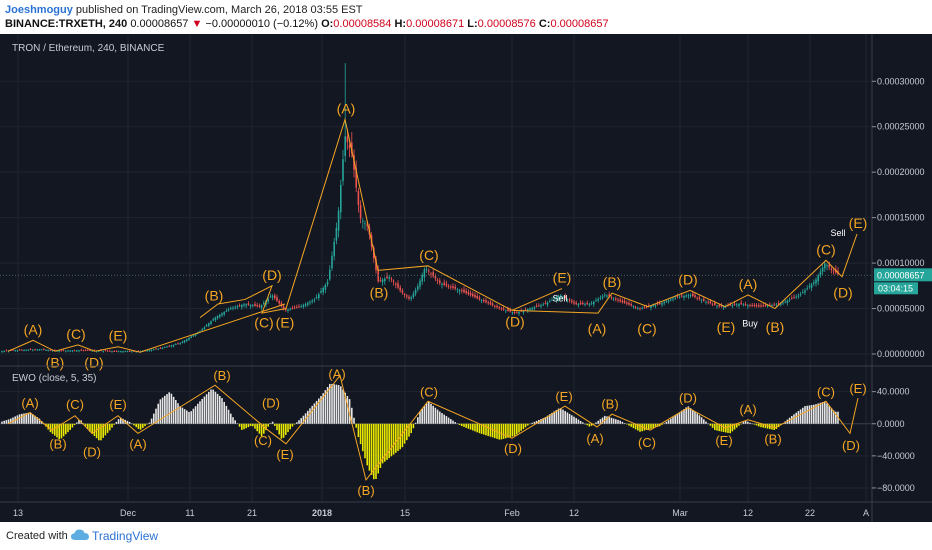  What do you see at coordinates (901, 354) in the screenshot?
I see `price-tick-label: 0.00000000` at bounding box center [901, 354].